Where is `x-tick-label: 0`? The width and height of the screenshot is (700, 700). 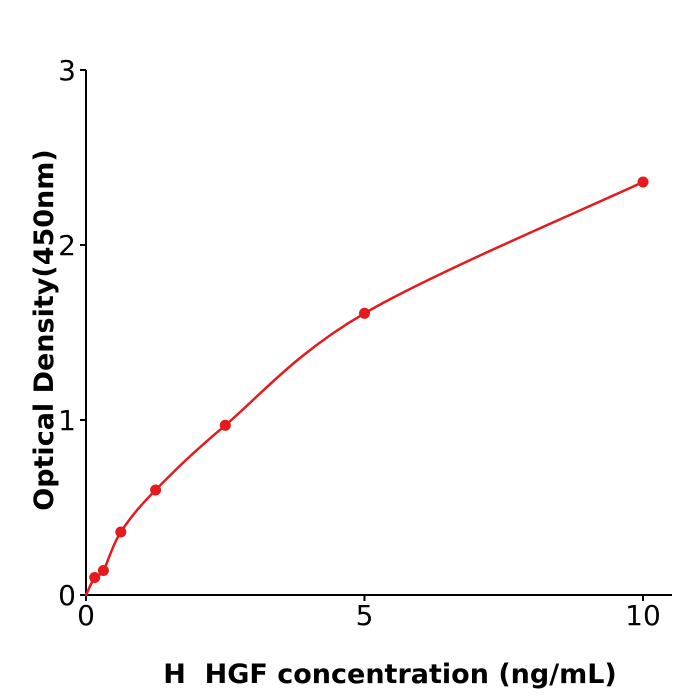
x-tick-label: 0 is located at coordinates (86, 615).